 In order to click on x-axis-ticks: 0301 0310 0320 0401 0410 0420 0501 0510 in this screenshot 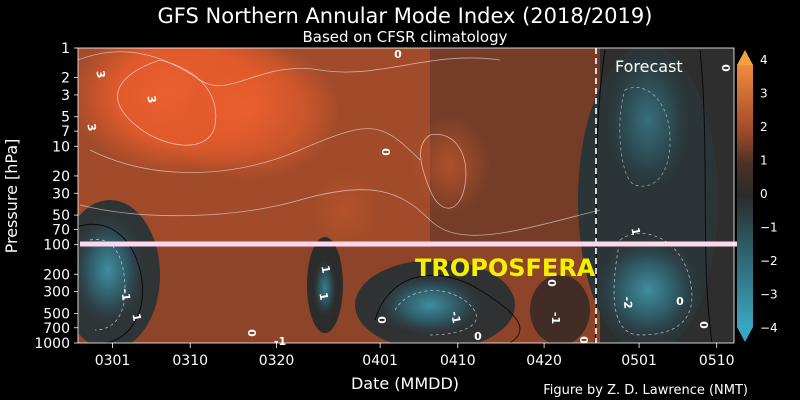, I will do `click(415, 356)`.